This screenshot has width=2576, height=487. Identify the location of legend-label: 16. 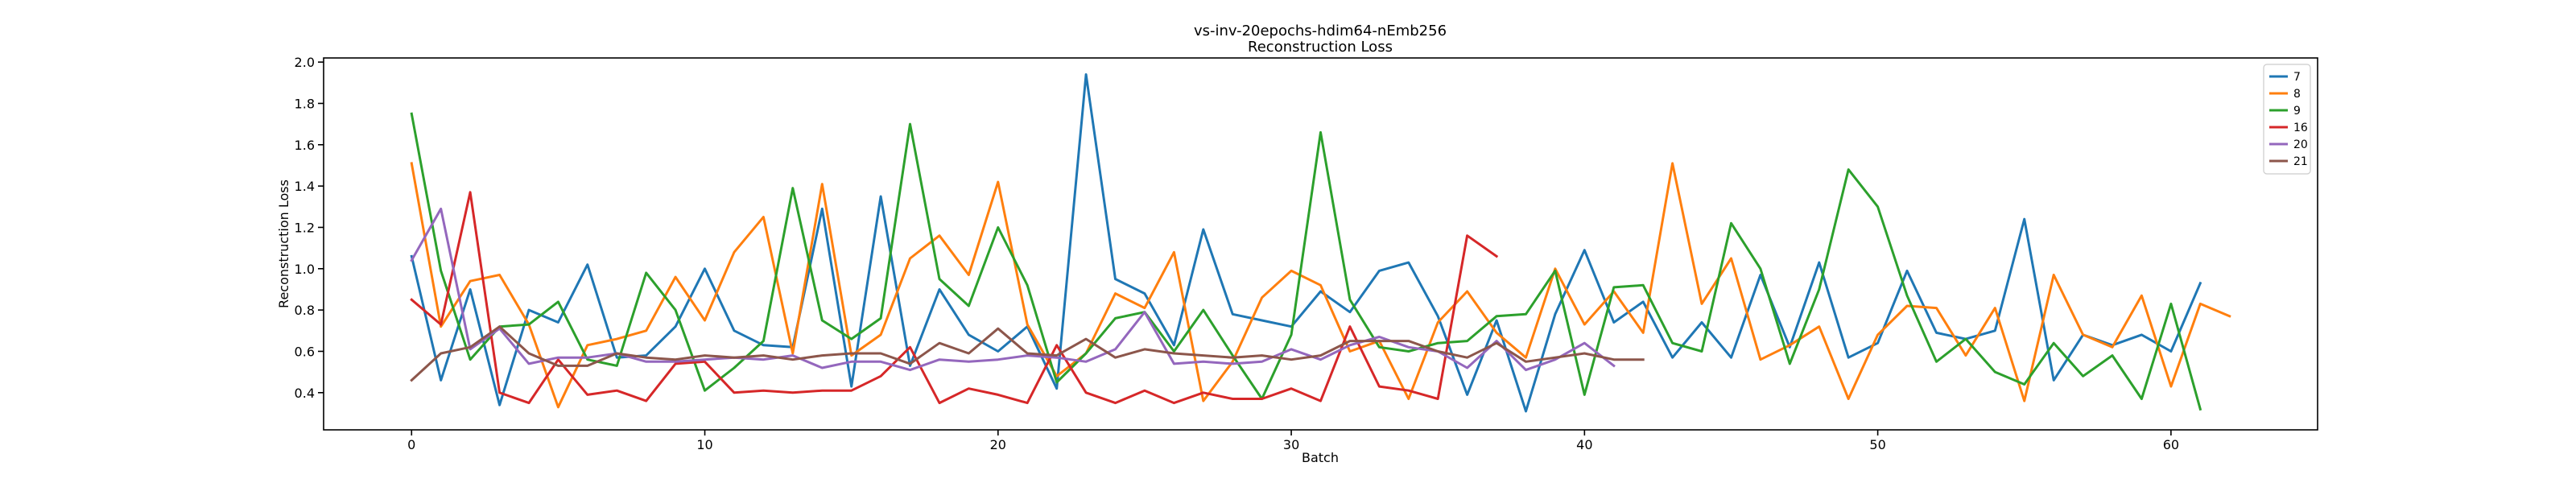
(2300, 128).